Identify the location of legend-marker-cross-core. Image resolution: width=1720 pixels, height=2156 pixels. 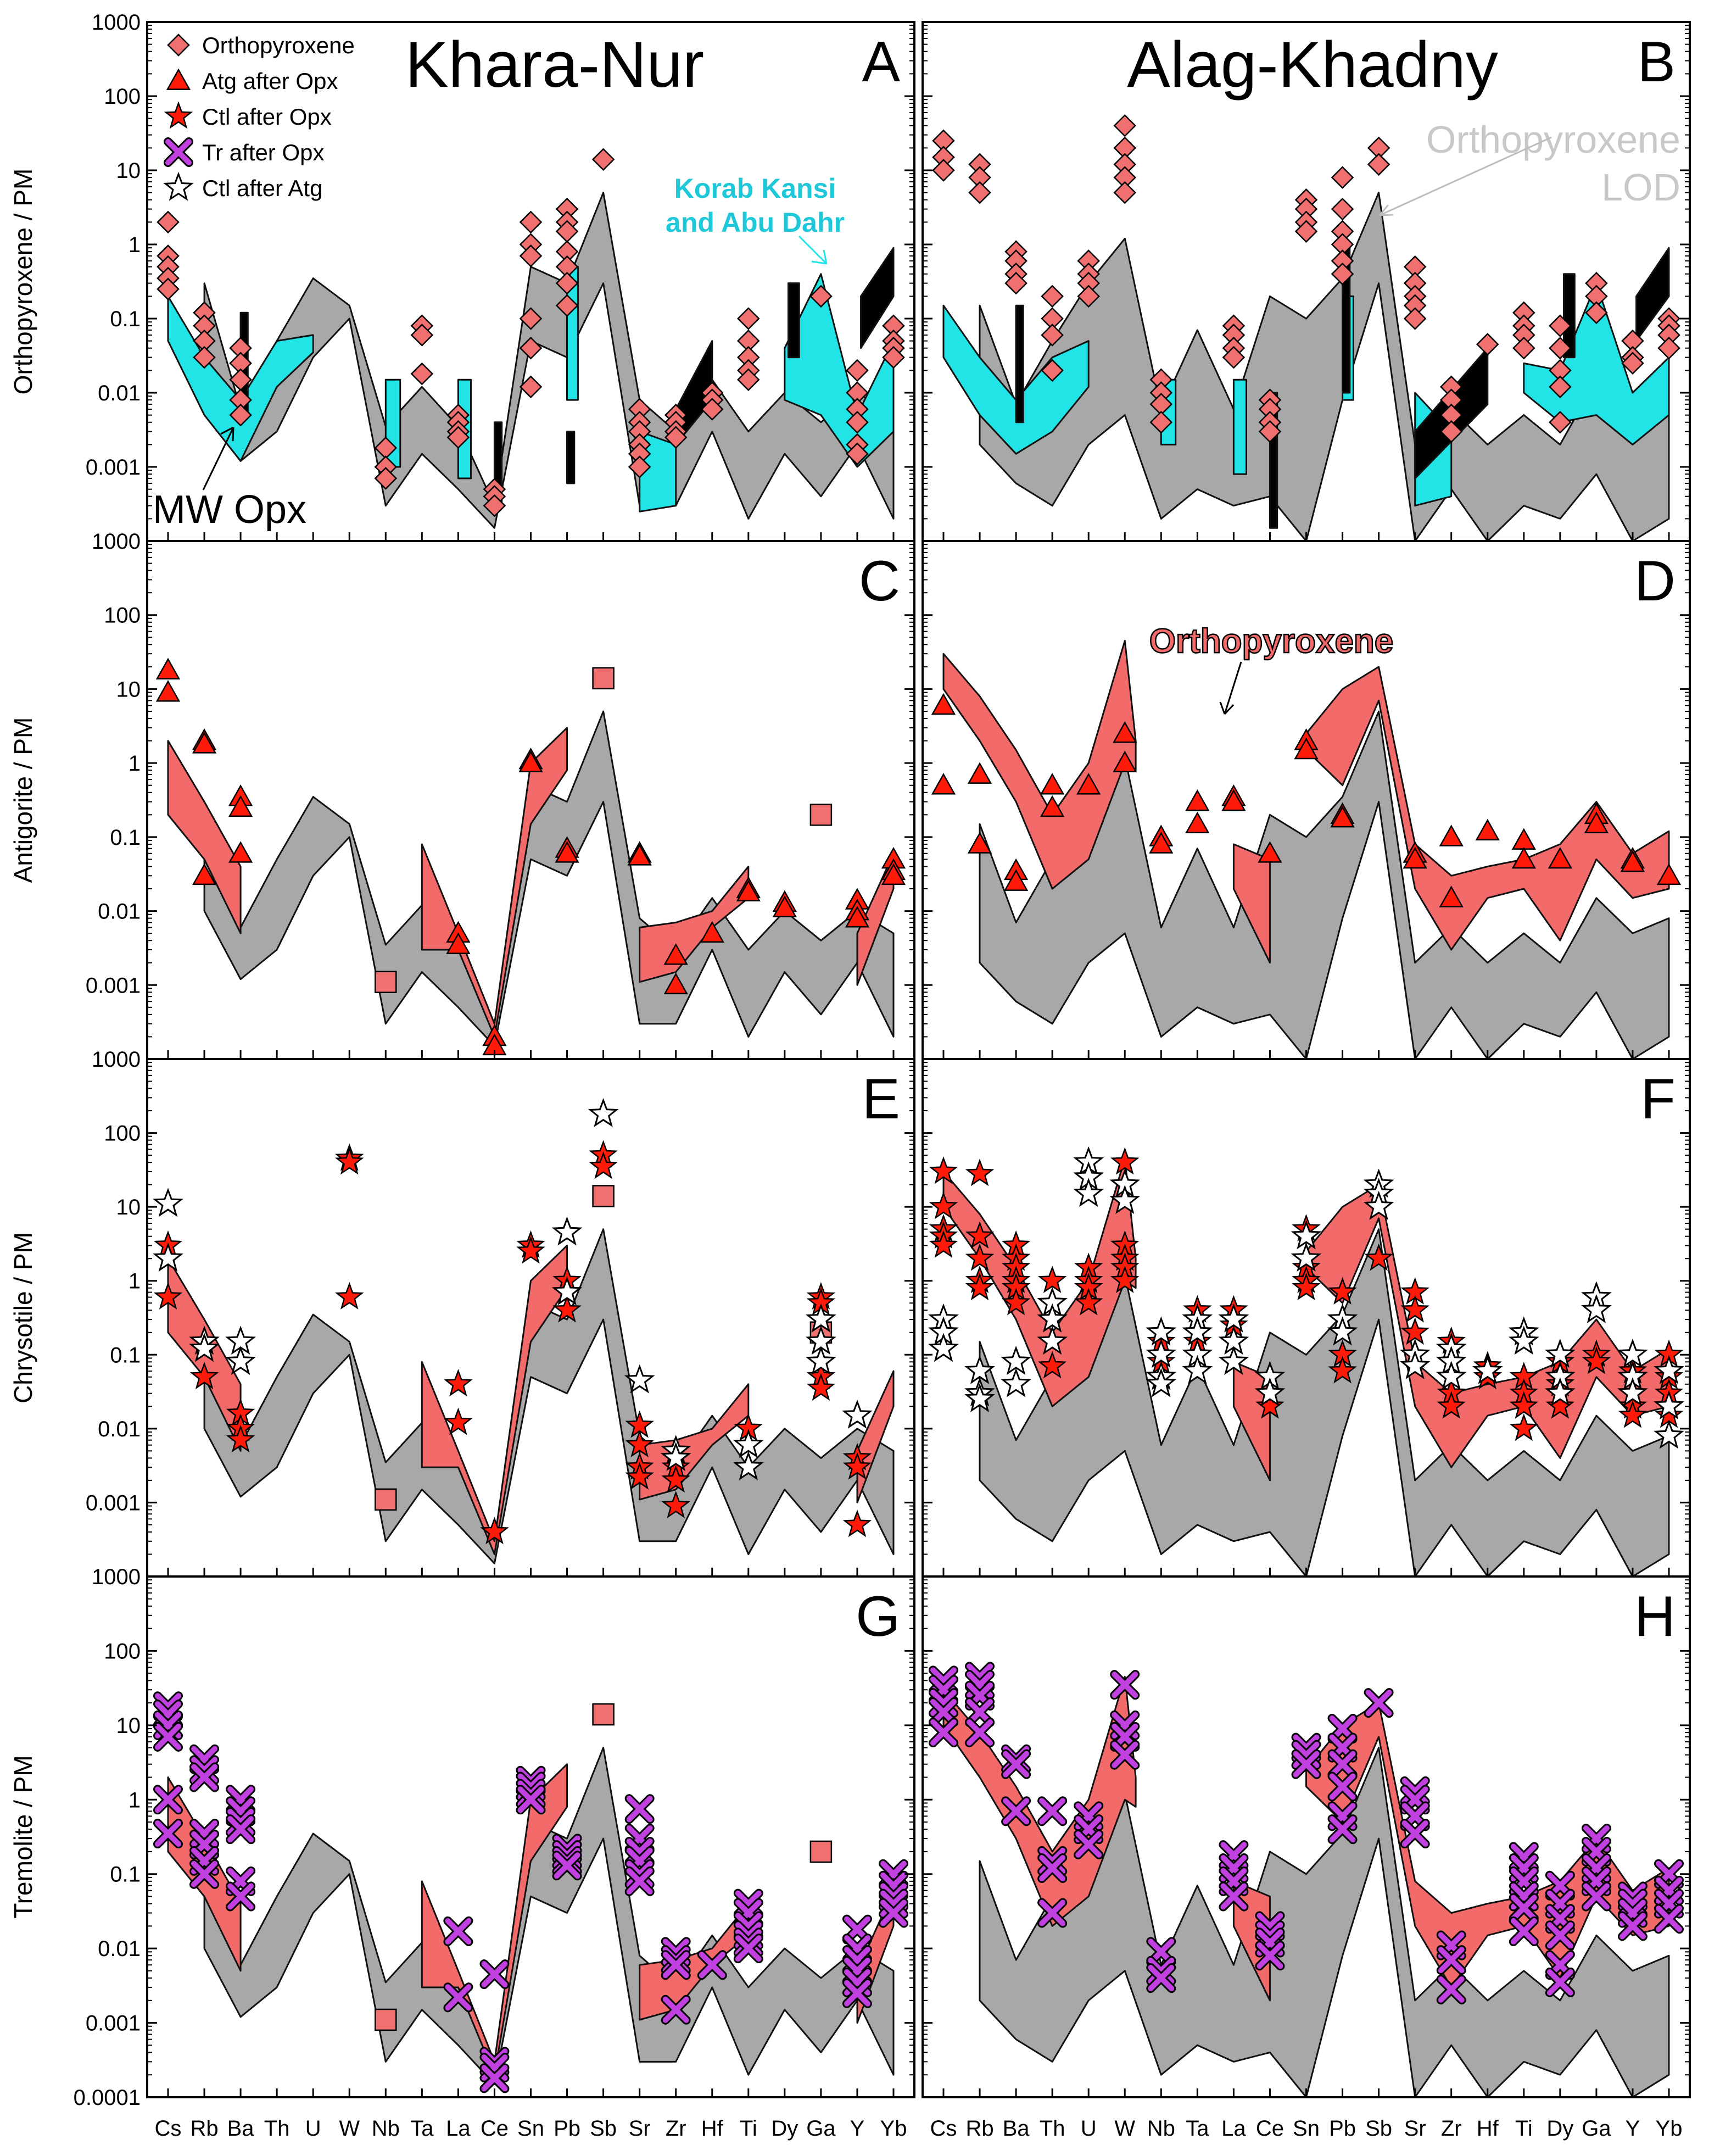
(178, 152).